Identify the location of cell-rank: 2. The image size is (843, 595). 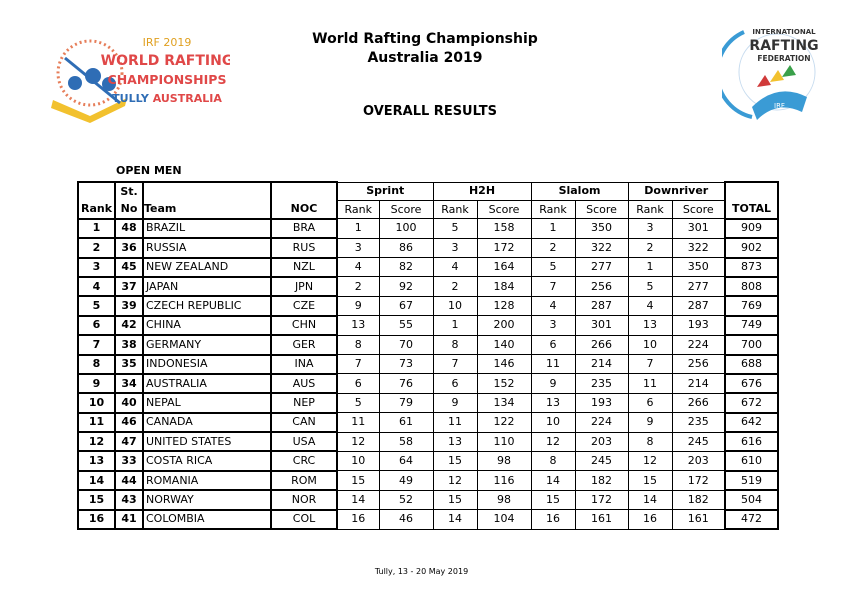
(96, 248).